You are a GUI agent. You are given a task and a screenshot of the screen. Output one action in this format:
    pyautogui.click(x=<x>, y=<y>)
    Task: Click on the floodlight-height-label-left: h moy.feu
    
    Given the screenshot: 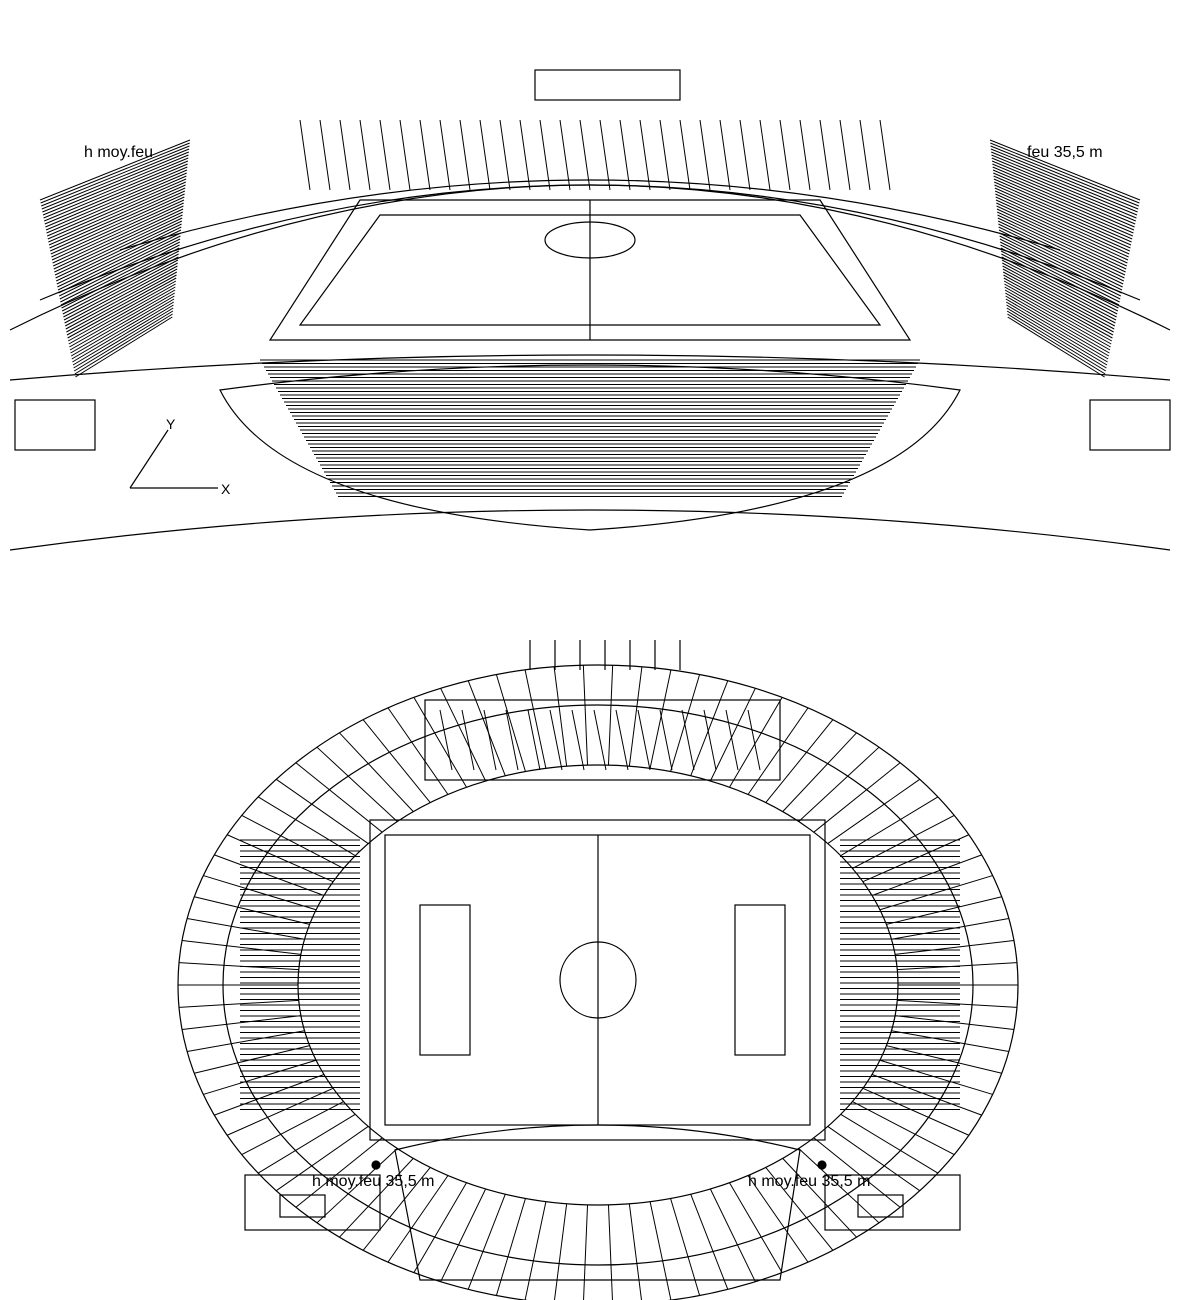 What is the action you would take?
    pyautogui.click(x=119, y=152)
    